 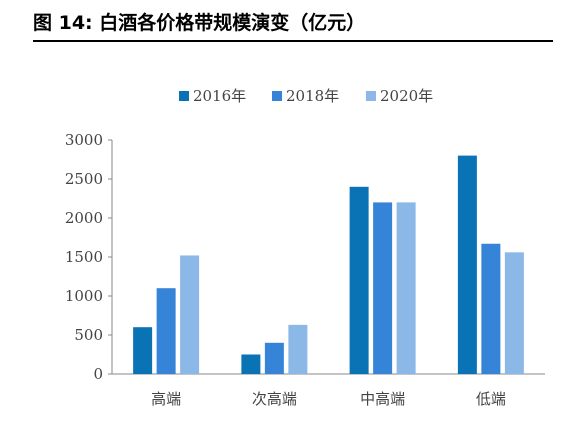 What do you see at coordinates (88, 335) in the screenshot?
I see `y-tick-label: 500` at bounding box center [88, 335].